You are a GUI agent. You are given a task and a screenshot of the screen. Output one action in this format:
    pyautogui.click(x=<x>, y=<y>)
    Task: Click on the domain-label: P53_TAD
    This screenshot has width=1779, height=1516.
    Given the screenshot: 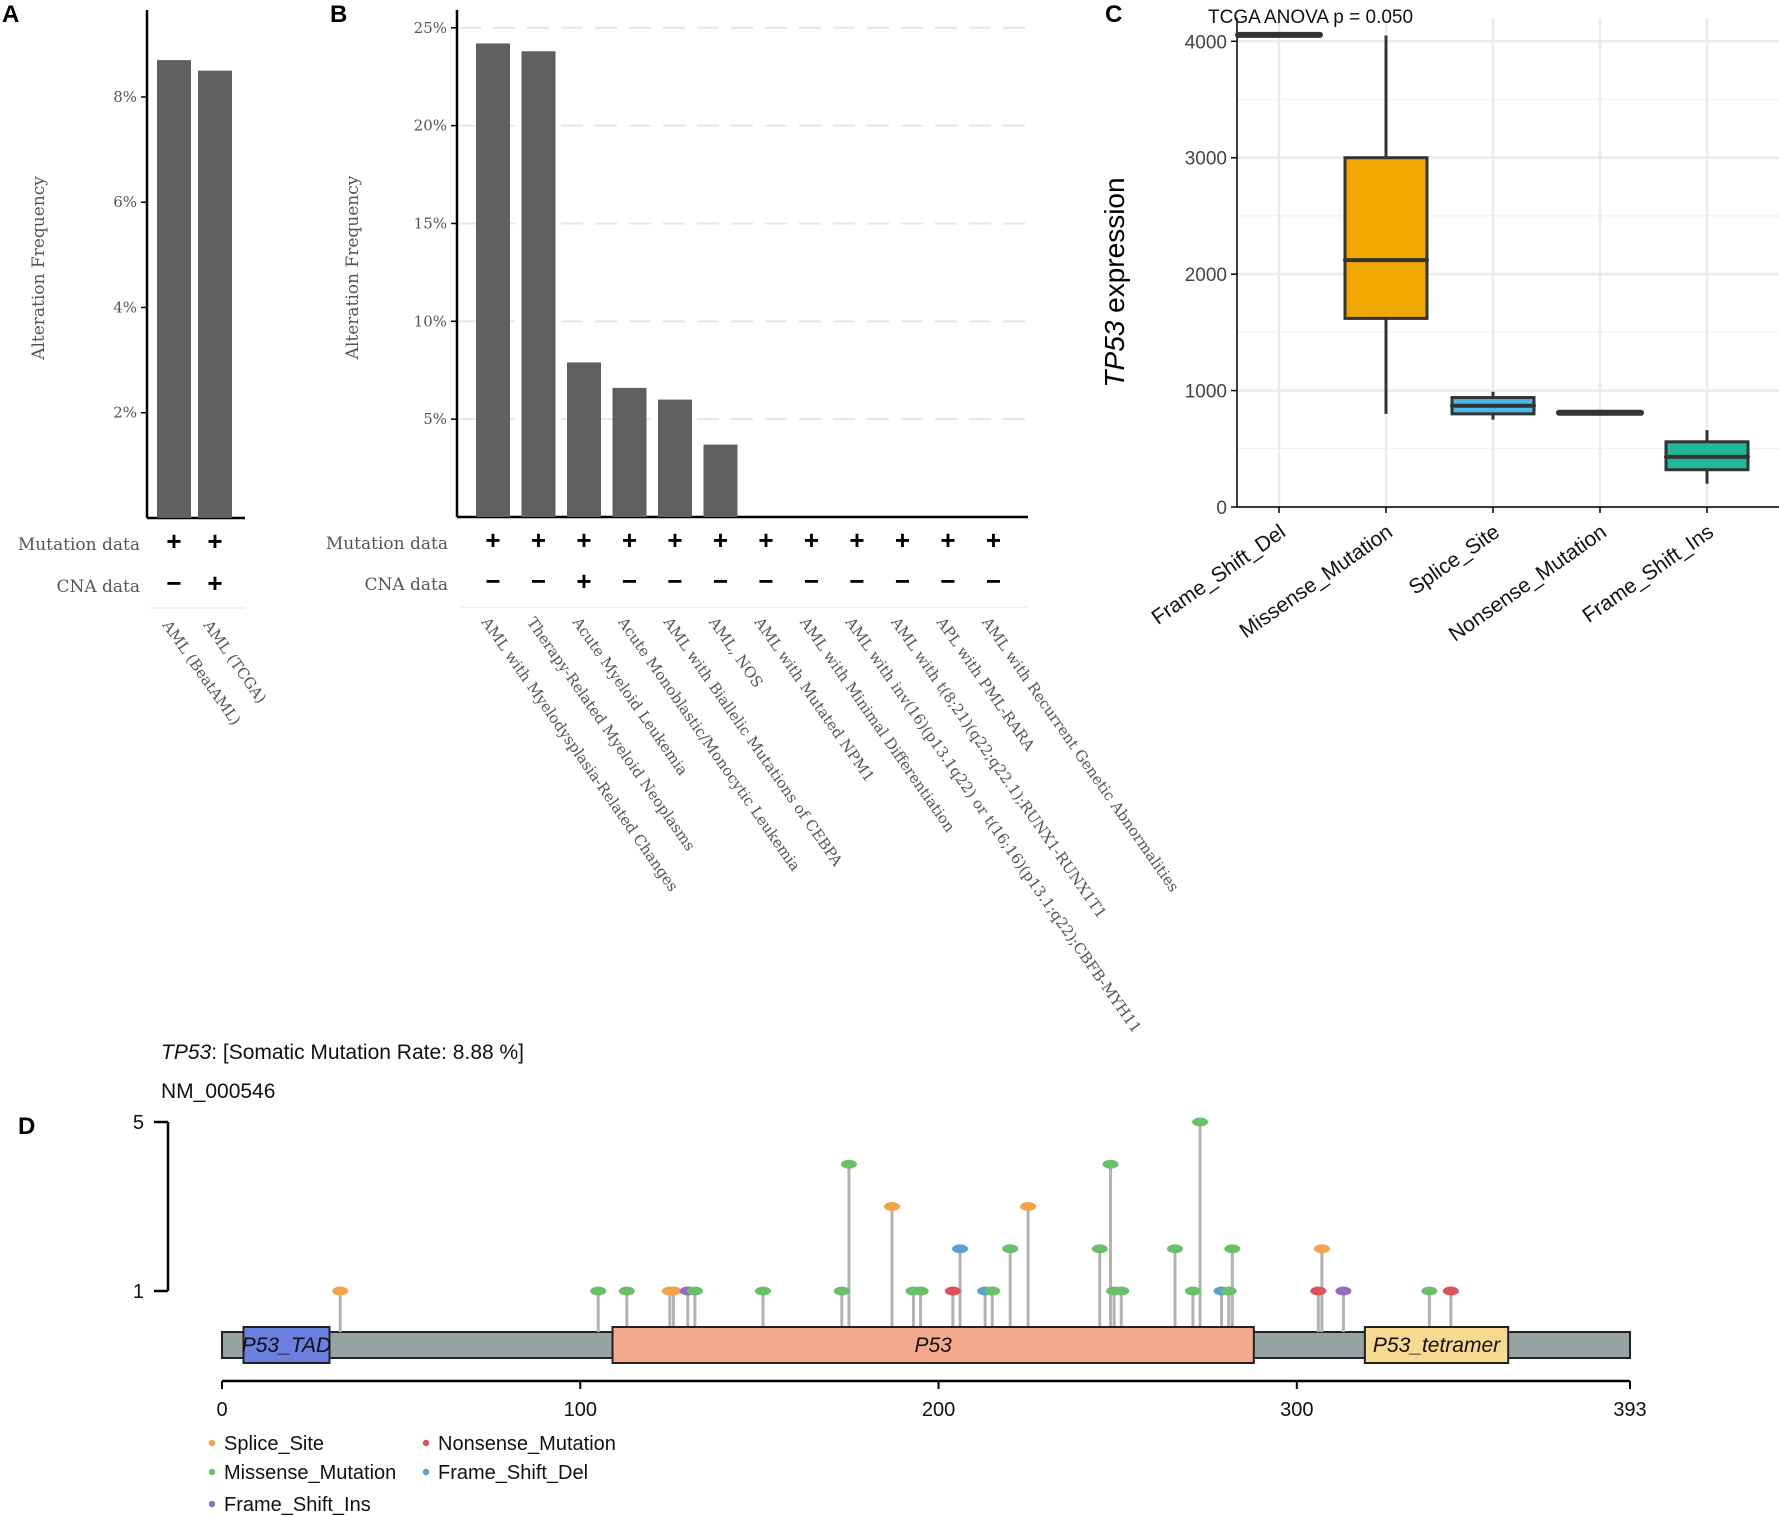 What is the action you would take?
    pyautogui.click(x=287, y=1345)
    